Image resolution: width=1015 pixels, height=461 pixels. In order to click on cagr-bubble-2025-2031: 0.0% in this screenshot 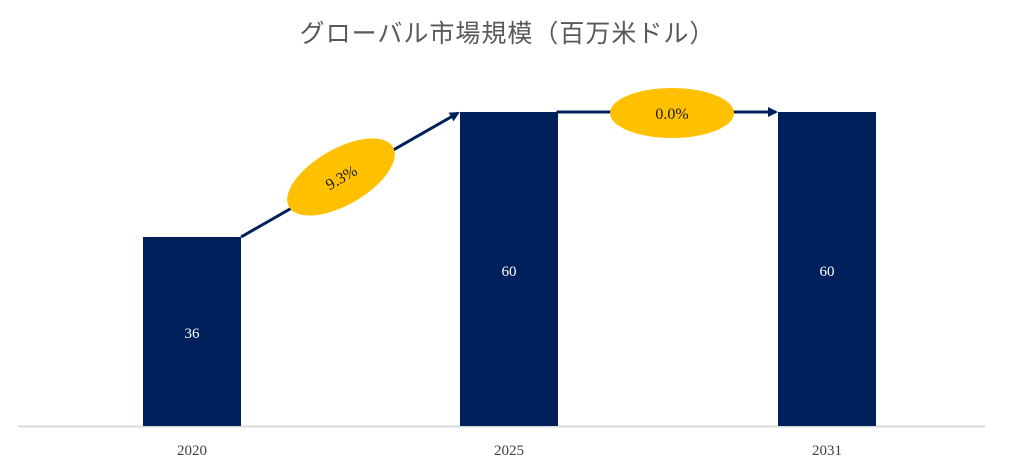, I will do `click(672, 113)`.